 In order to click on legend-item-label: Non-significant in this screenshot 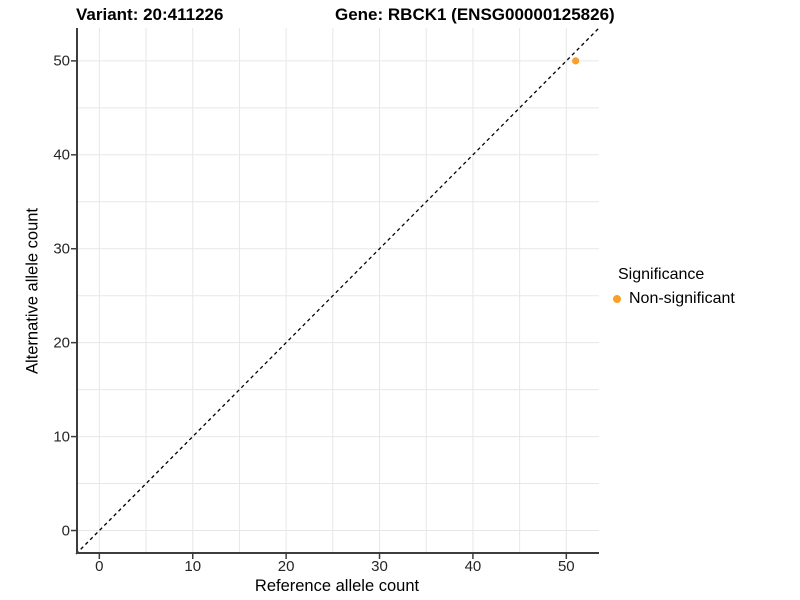, I will do `click(682, 298)`.